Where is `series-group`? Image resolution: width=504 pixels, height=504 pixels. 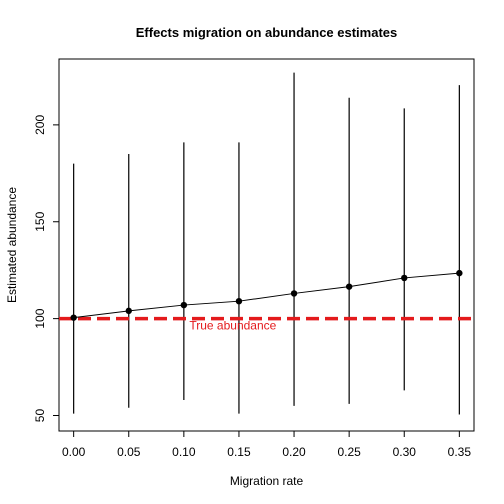 series-group is located at coordinates (266, 295).